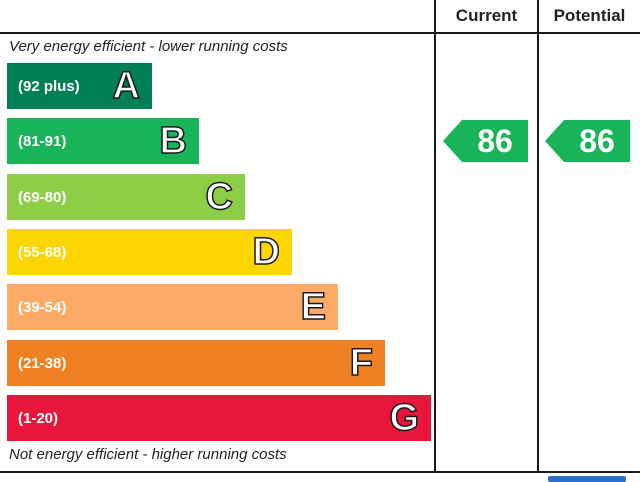 The width and height of the screenshot is (640, 482). I want to click on band-b: (81-91) B, so click(103, 141).